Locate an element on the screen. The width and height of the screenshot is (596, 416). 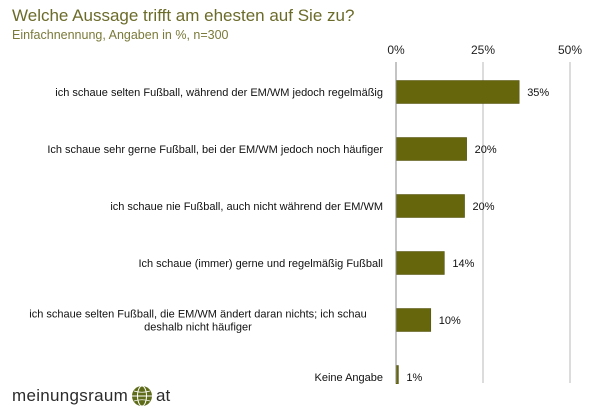
value-label: 1% is located at coordinates (414, 378).